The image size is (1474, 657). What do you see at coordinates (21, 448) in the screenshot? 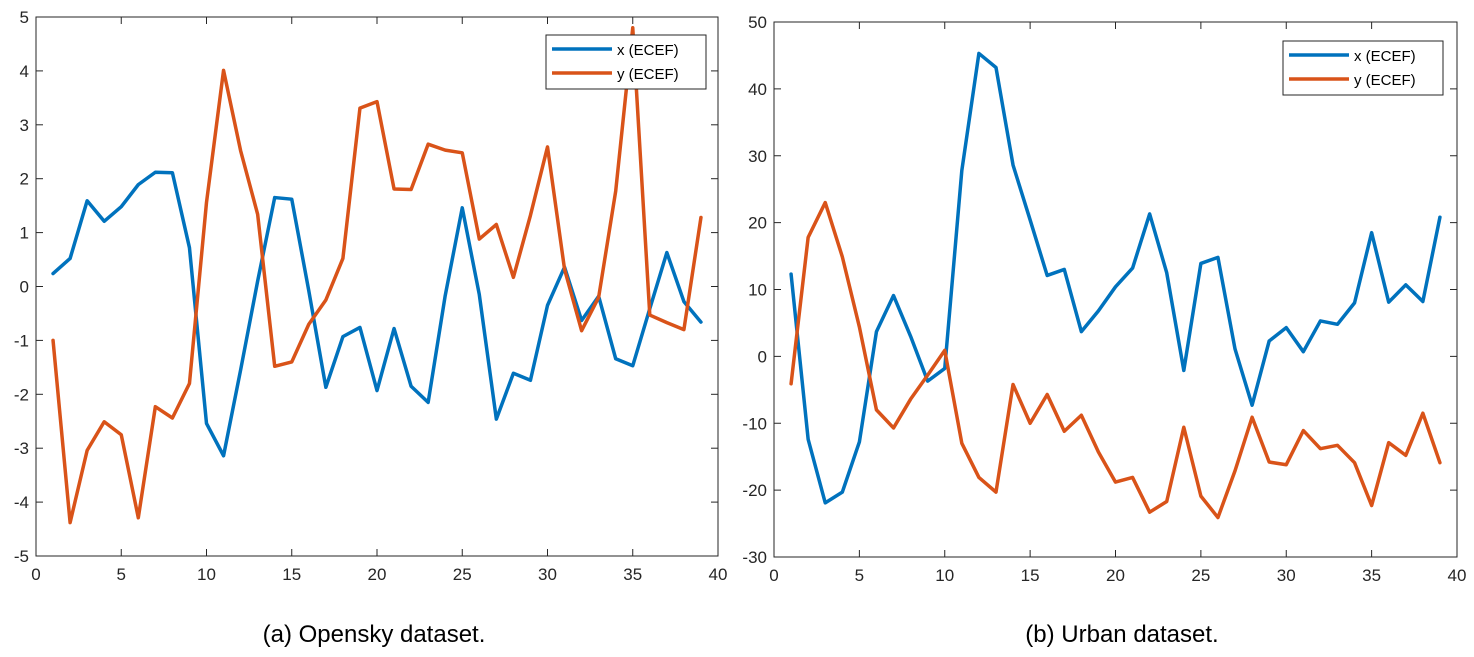
I see `y-tick-label: -3` at bounding box center [21, 448].